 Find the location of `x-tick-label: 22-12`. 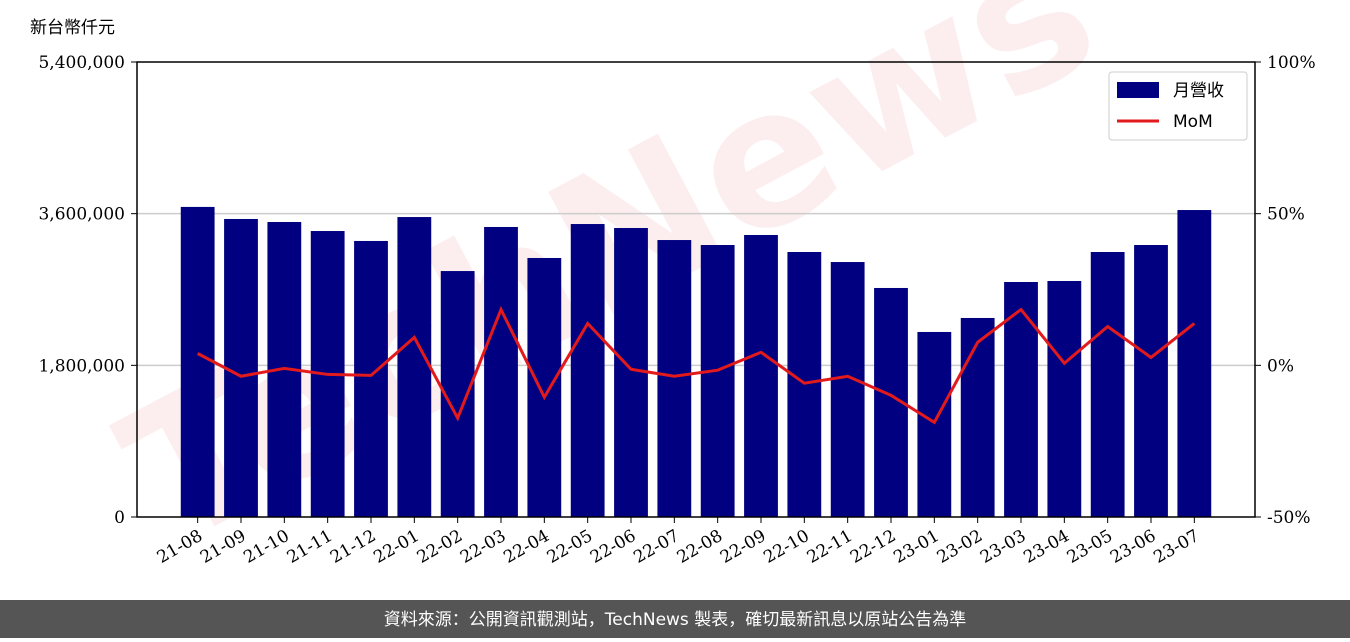

x-tick-label: 22-12 is located at coordinates (873, 547).